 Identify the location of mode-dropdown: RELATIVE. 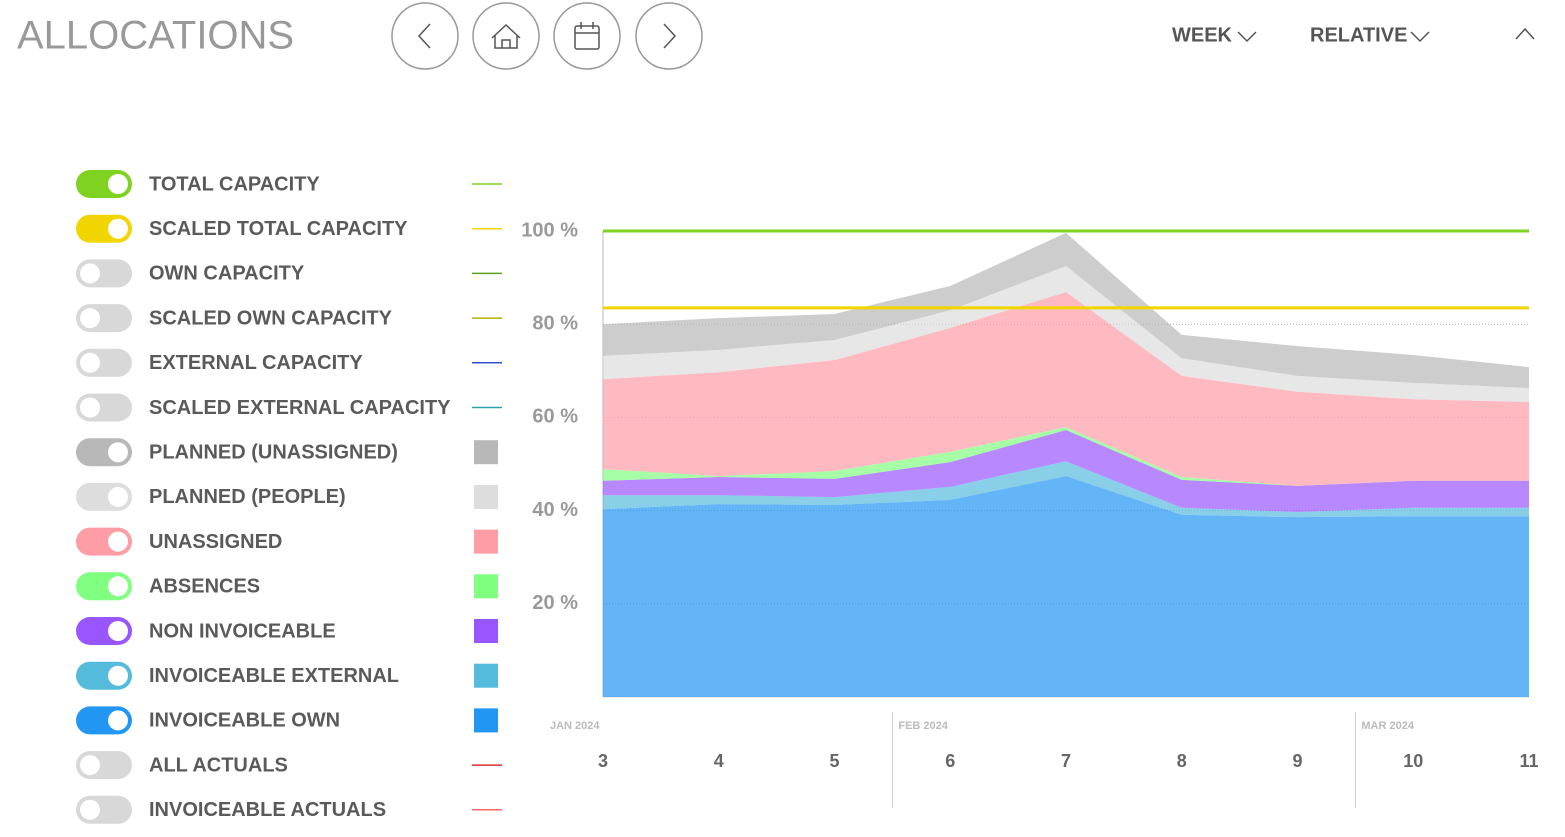
(1370, 35).